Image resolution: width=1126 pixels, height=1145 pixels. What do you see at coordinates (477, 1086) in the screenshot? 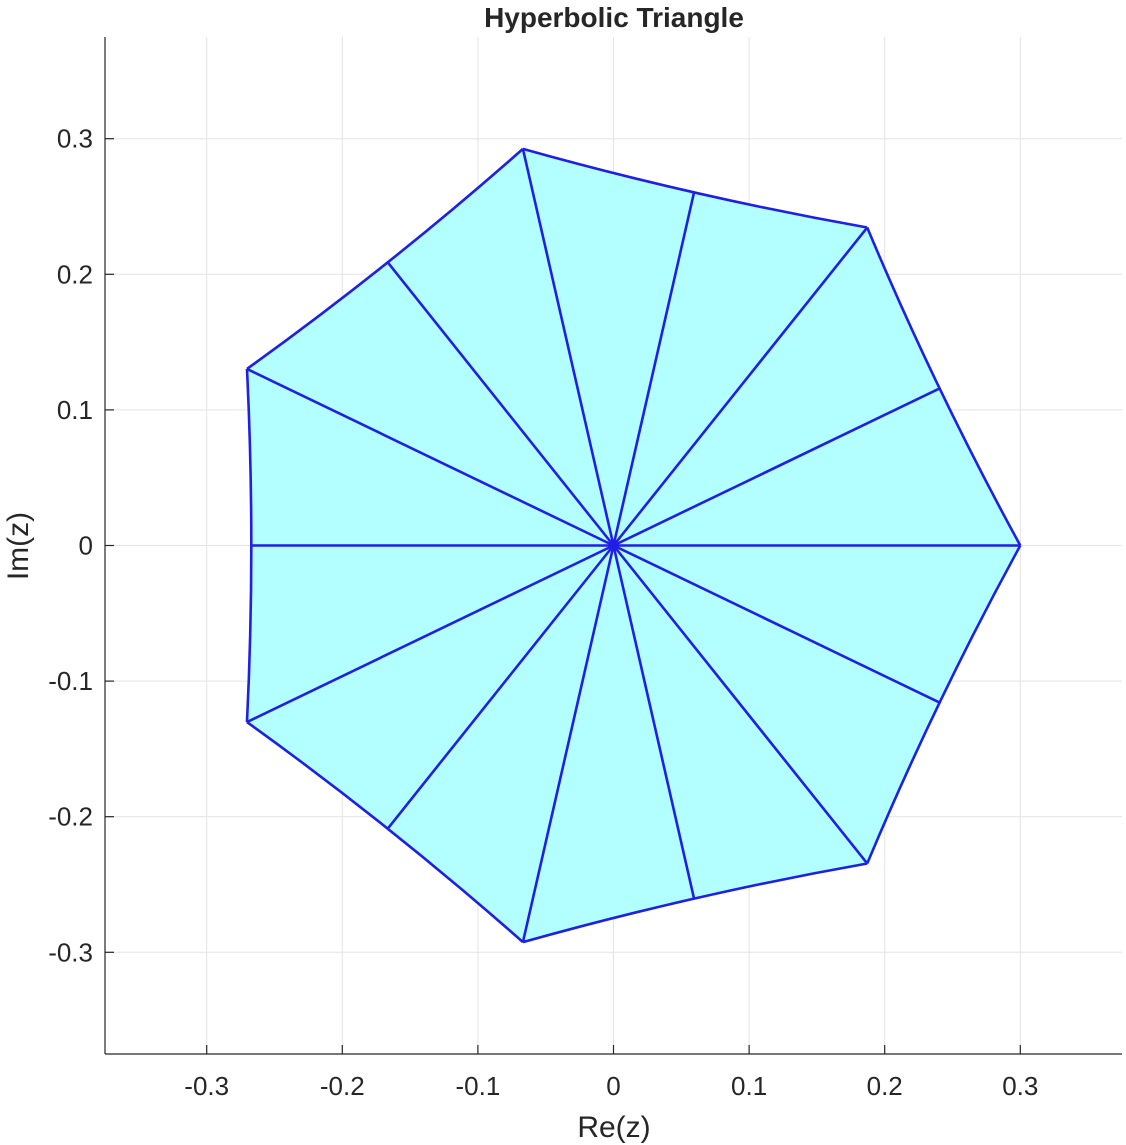
I see `x-tick-label-2: -0.1` at bounding box center [477, 1086].